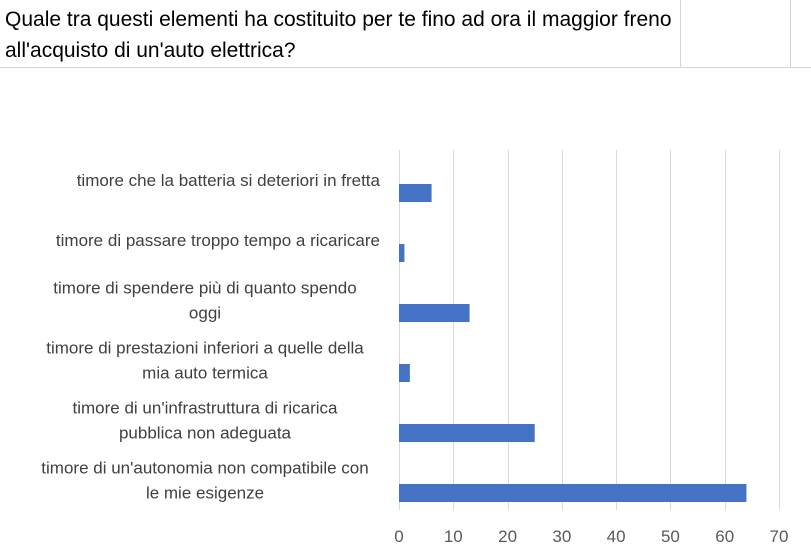  Describe the element at coordinates (670, 536) in the screenshot. I see `x-tick-label: 50` at that location.